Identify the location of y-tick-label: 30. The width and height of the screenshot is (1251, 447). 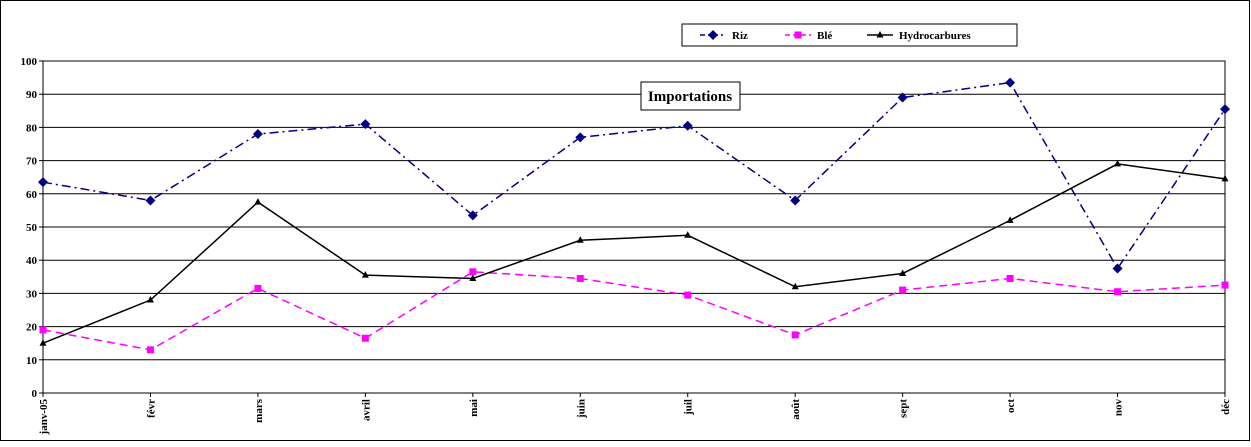
(32, 294).